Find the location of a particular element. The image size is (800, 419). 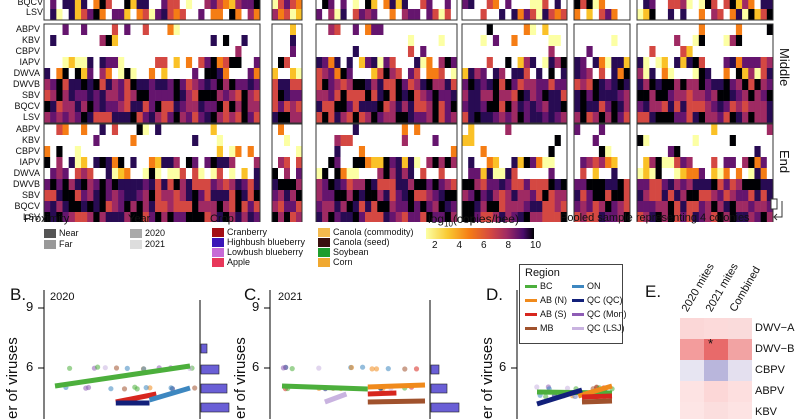

legend-label-near: Near is located at coordinates (69, 233).